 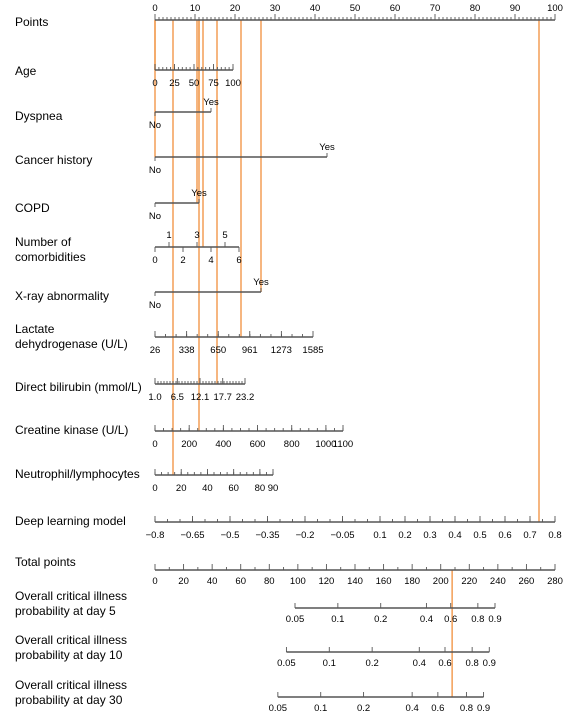 I want to click on continuous-tick-label: 6.5, so click(x=177, y=397).